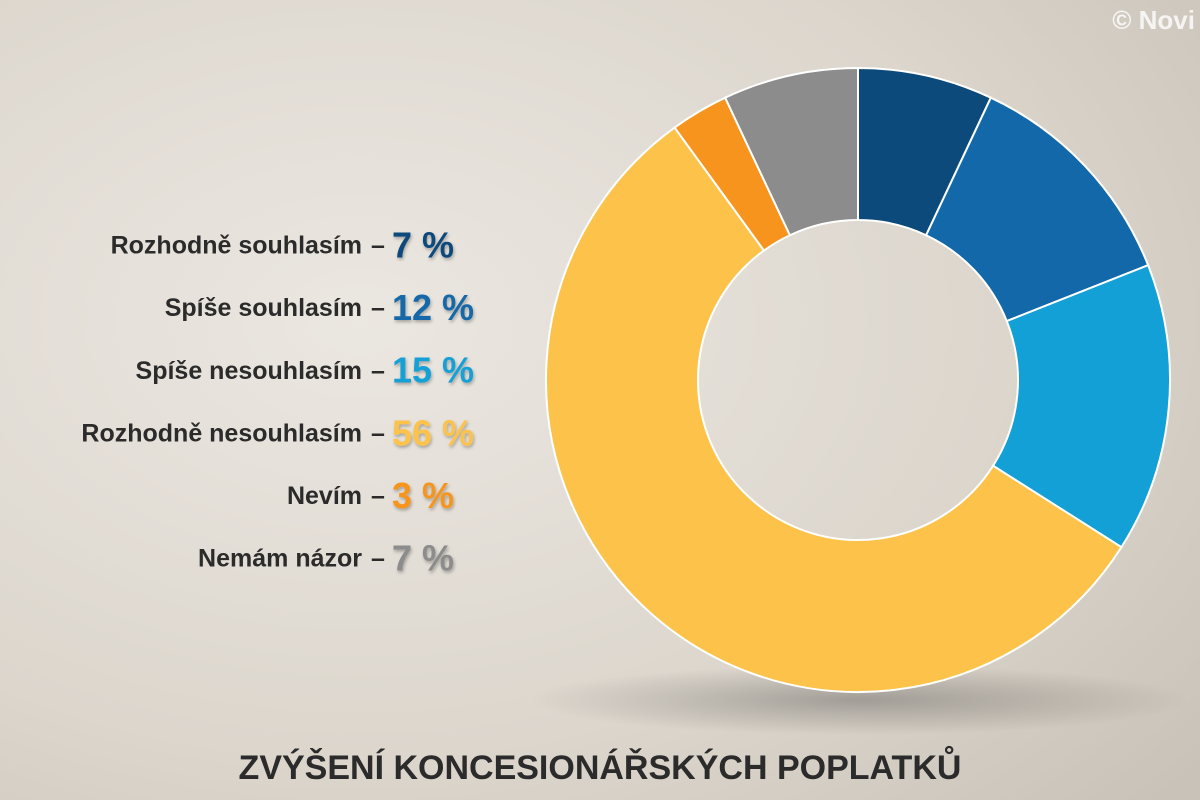 Image resolution: width=1200 pixels, height=800 pixels. What do you see at coordinates (423, 495) in the screenshot?
I see `value-label: 3 %` at bounding box center [423, 495].